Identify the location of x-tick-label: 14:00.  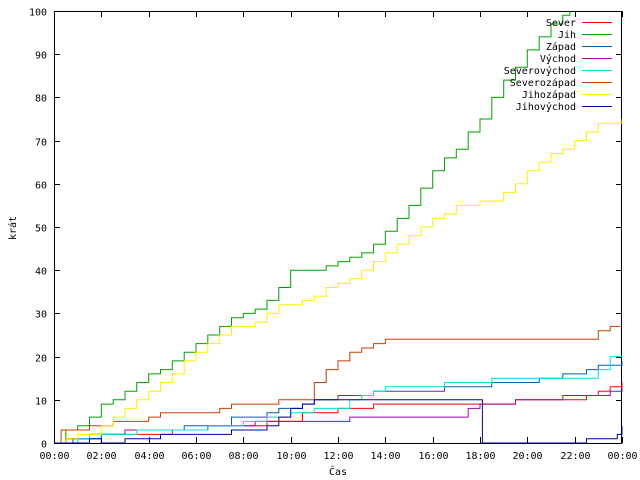
(385, 456).